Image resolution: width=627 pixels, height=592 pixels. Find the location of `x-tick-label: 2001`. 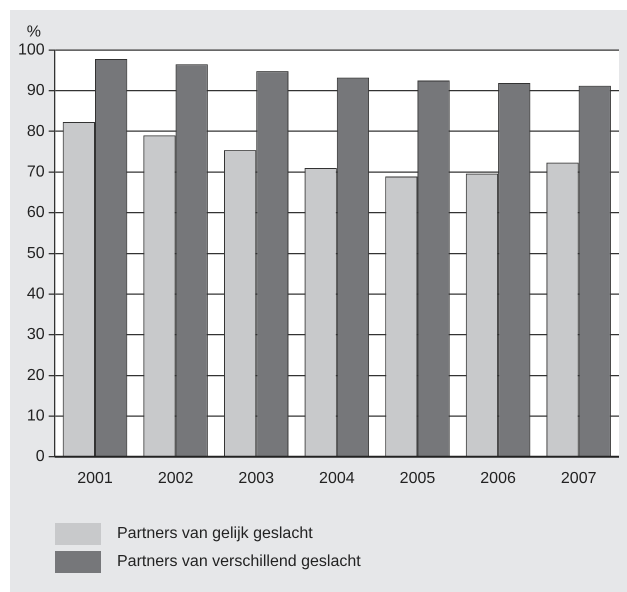

x-tick-label: 2001 is located at coordinates (95, 478).